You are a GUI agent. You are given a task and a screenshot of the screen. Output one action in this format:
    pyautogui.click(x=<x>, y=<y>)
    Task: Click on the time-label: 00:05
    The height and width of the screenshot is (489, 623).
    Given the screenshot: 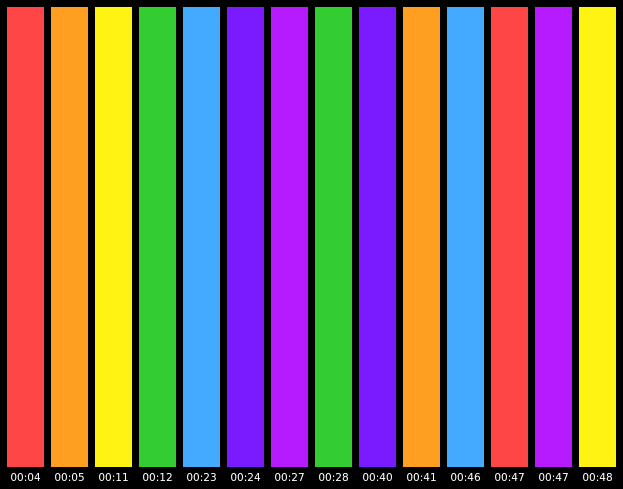 What is the action you would take?
    pyautogui.click(x=69, y=478)
    